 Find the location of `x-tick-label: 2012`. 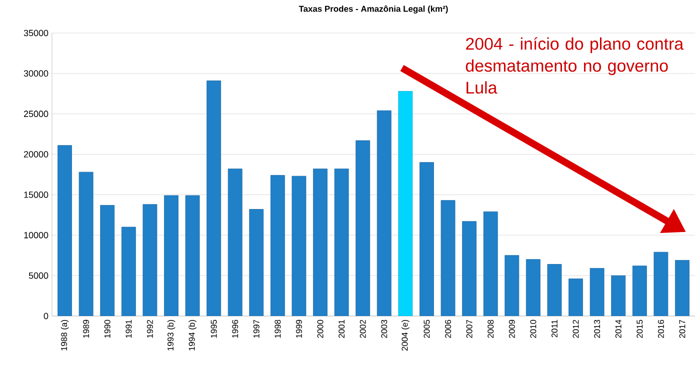

x-tick-label: 2012 is located at coordinates (575, 329).